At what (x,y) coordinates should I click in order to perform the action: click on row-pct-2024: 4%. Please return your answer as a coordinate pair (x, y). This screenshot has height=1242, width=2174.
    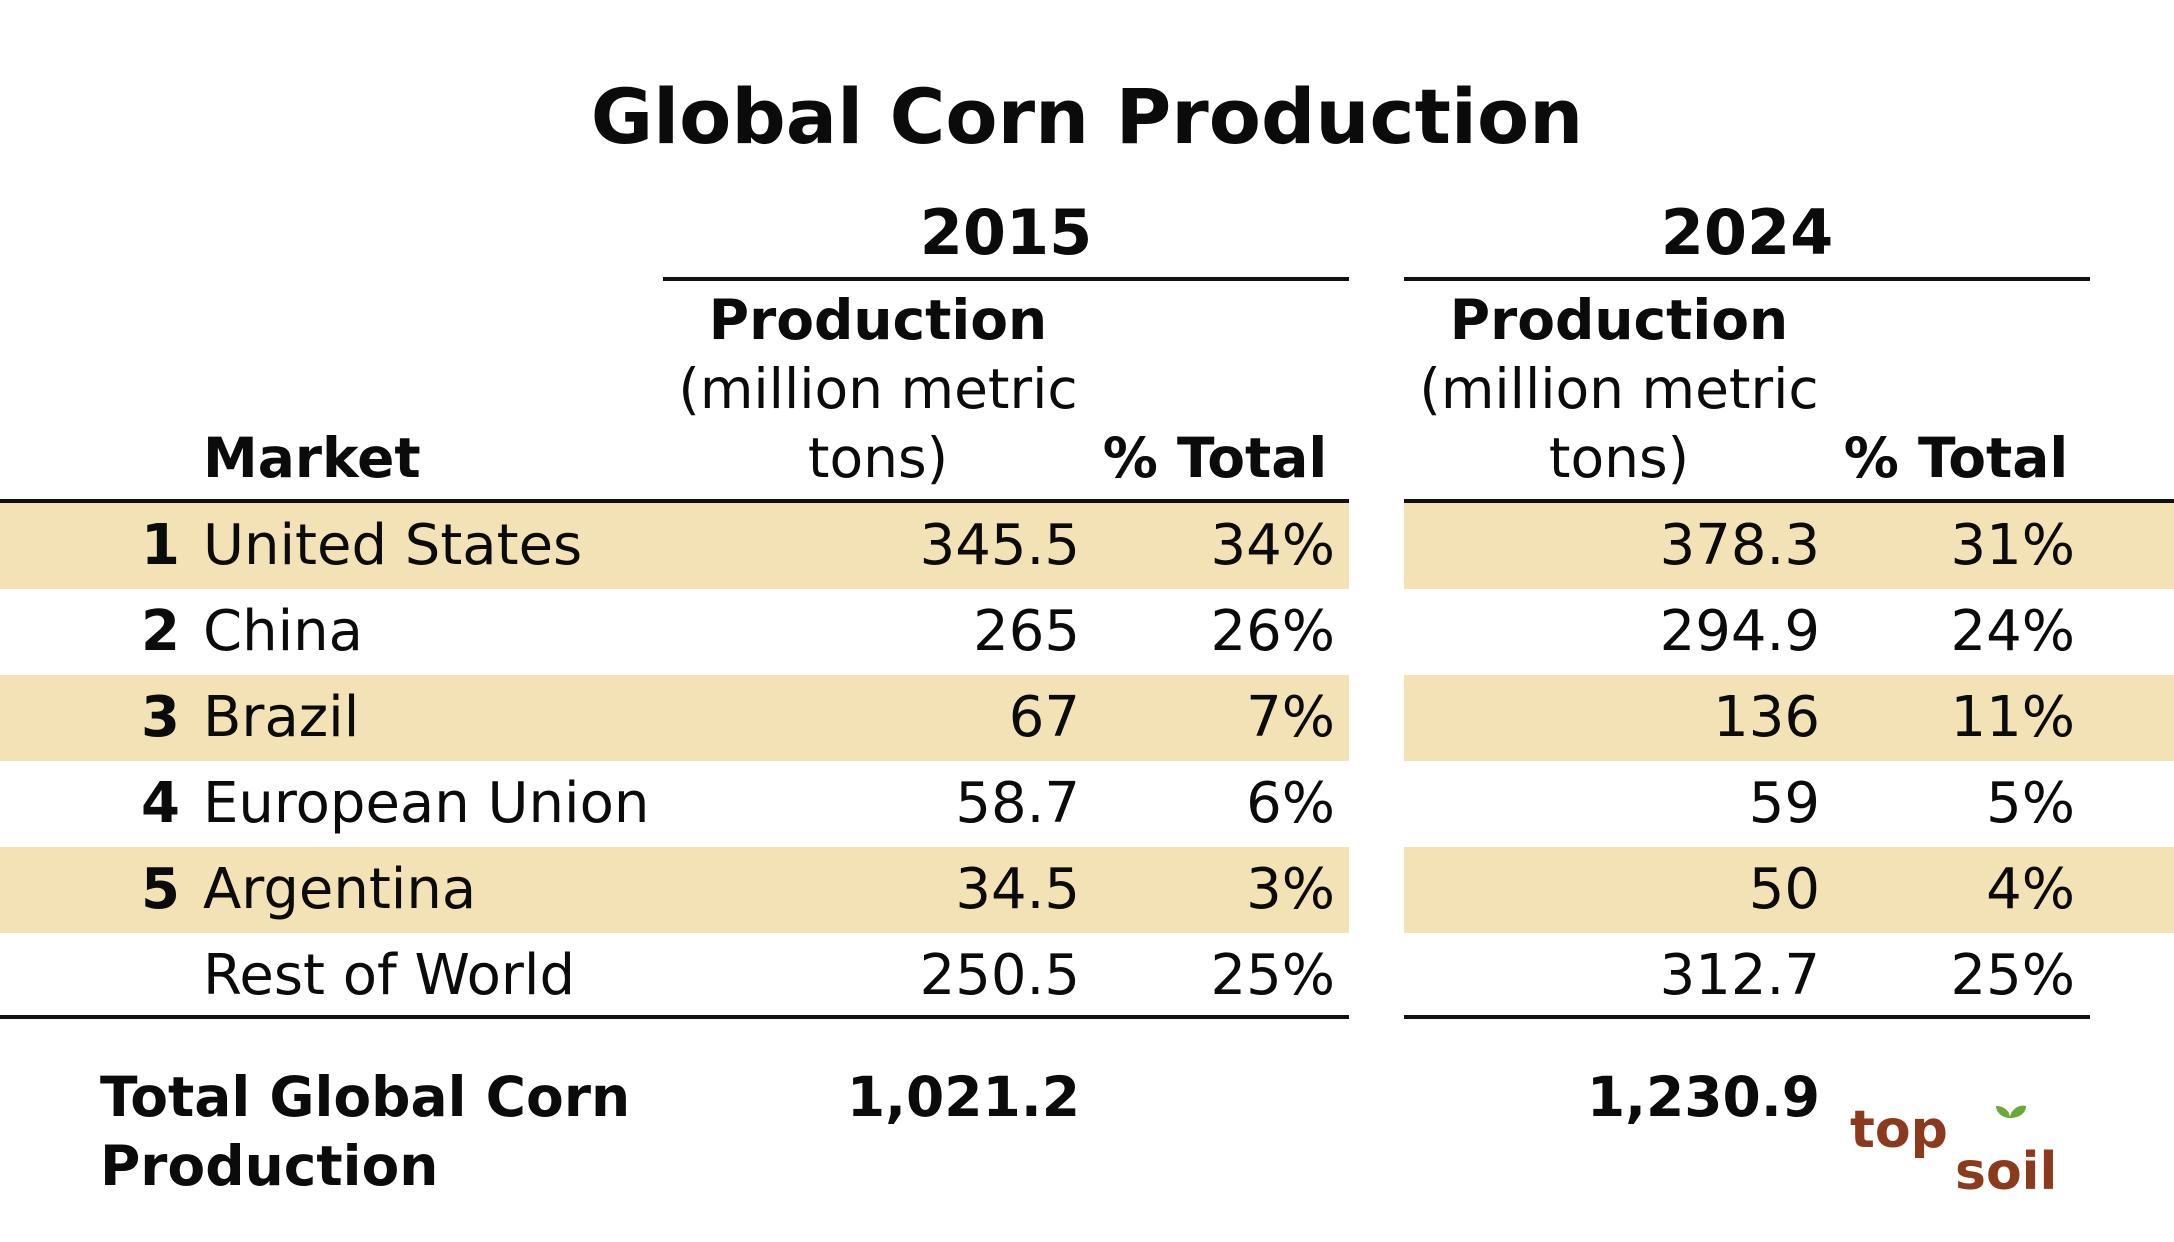
    Looking at the image, I should click on (2030, 889).